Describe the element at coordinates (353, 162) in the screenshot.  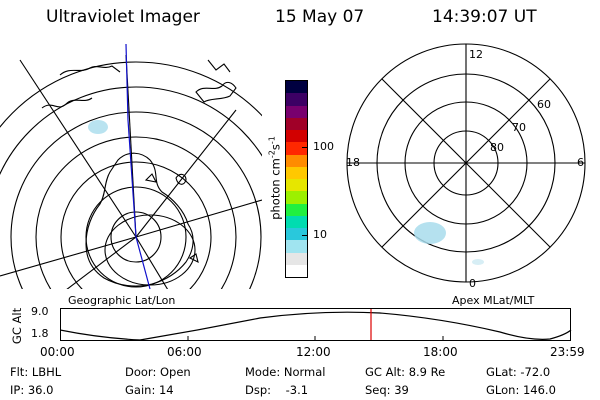
I see `mlt-label-18: 18` at that location.